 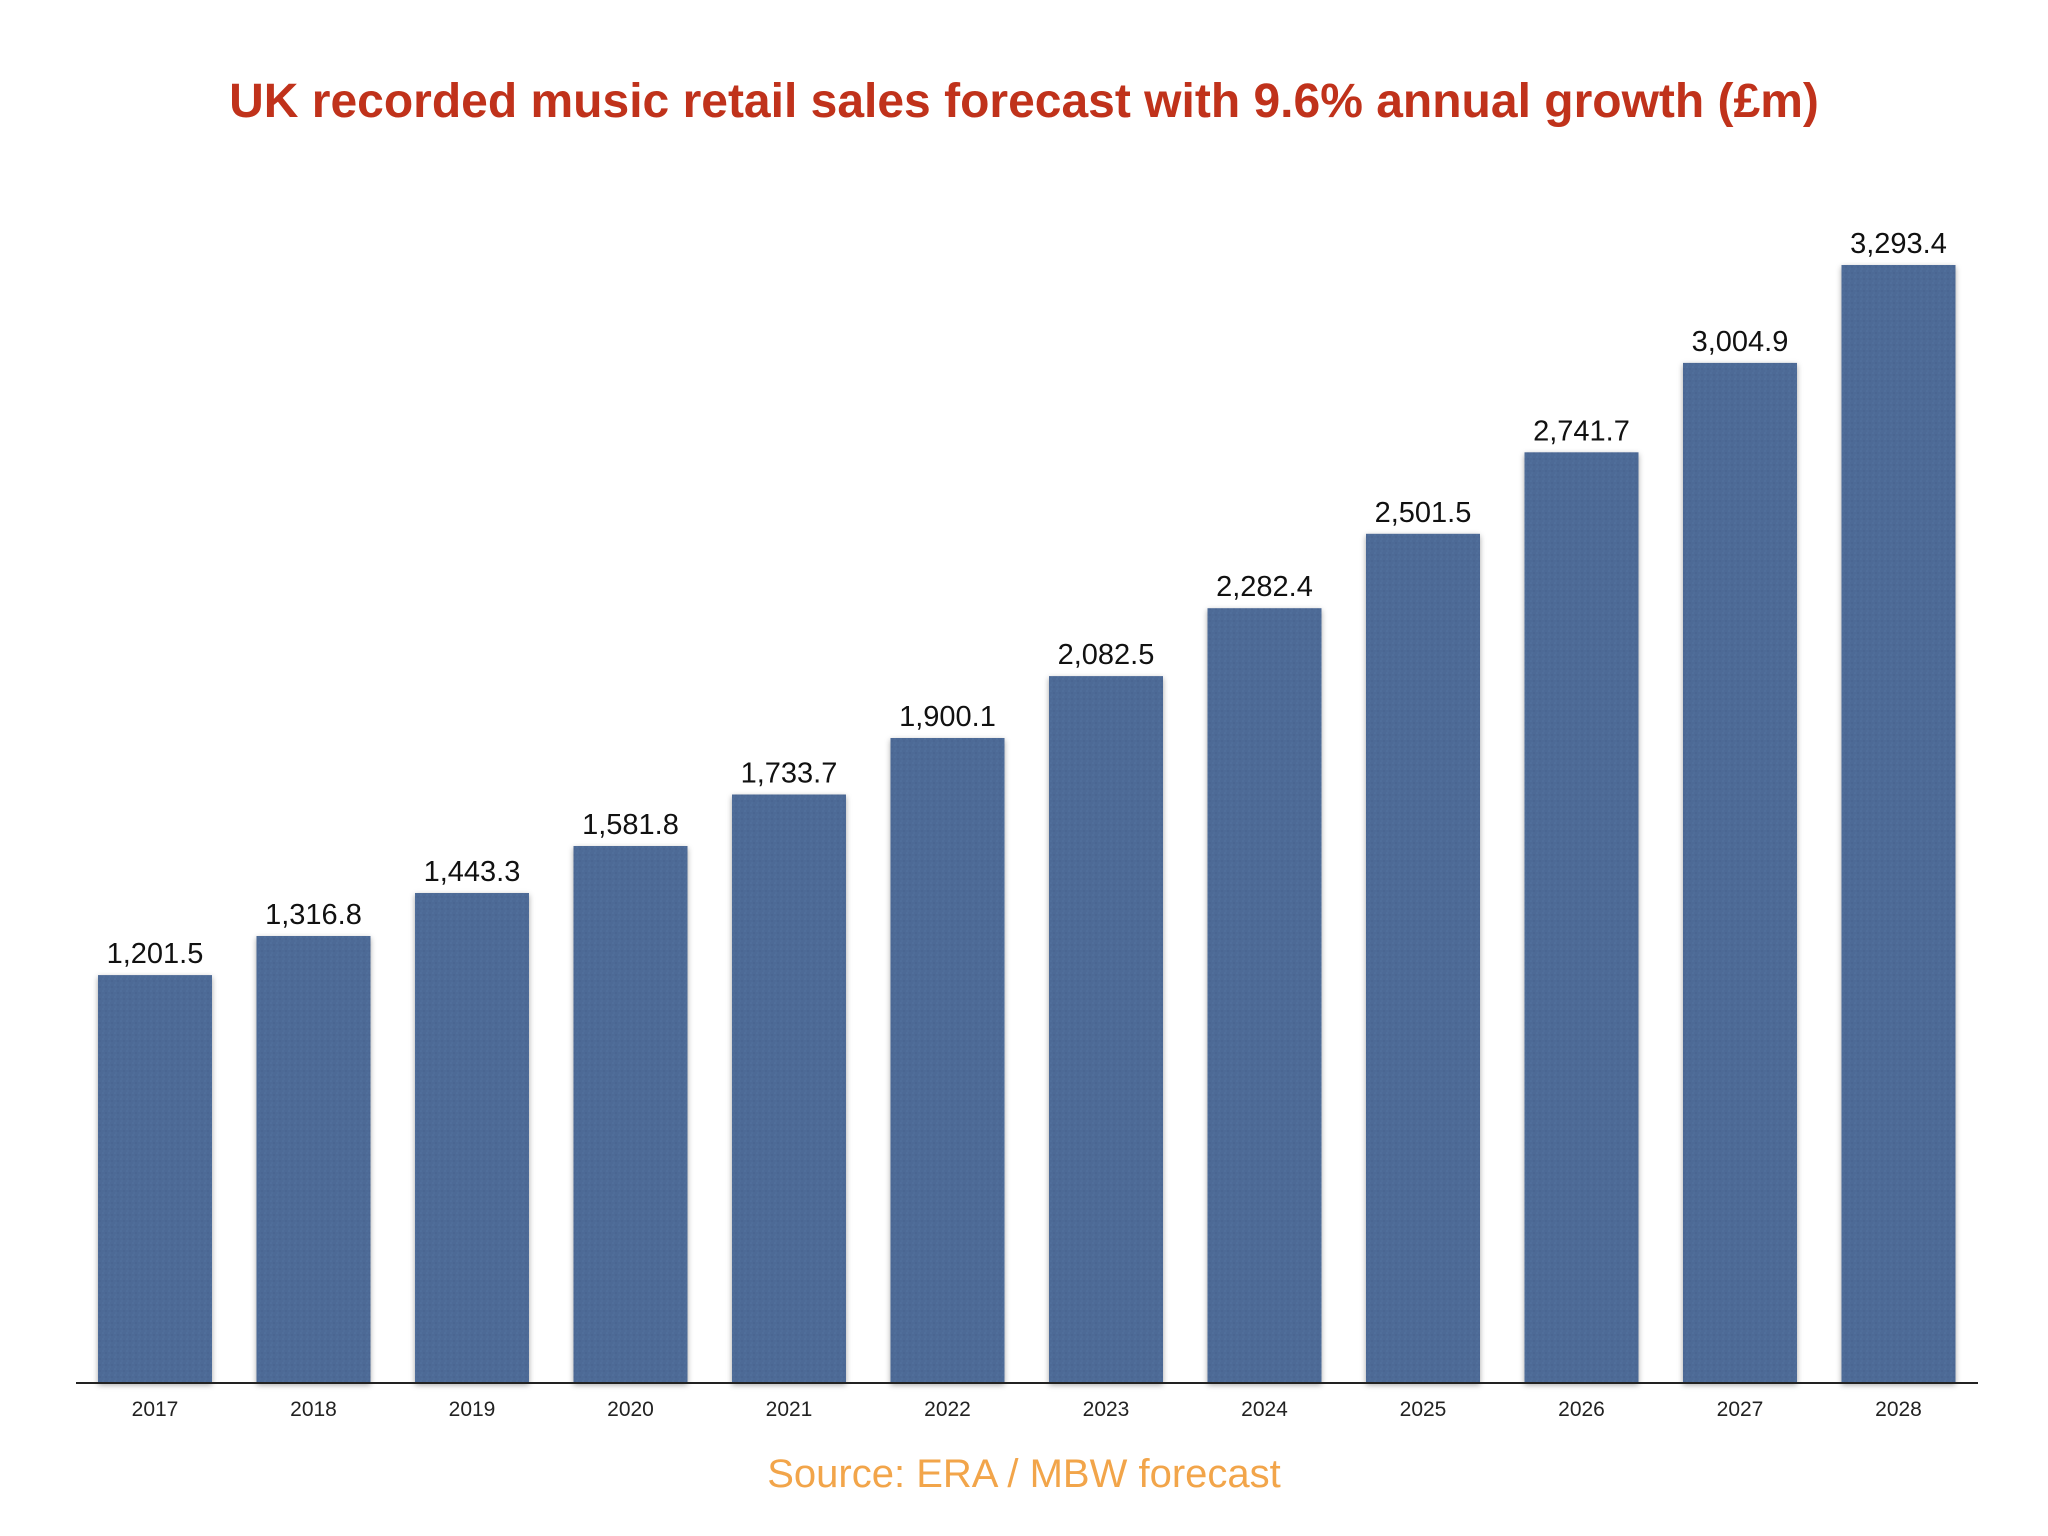 What do you see at coordinates (472, 1409) in the screenshot?
I see `x-tick-label-2019: 2019` at bounding box center [472, 1409].